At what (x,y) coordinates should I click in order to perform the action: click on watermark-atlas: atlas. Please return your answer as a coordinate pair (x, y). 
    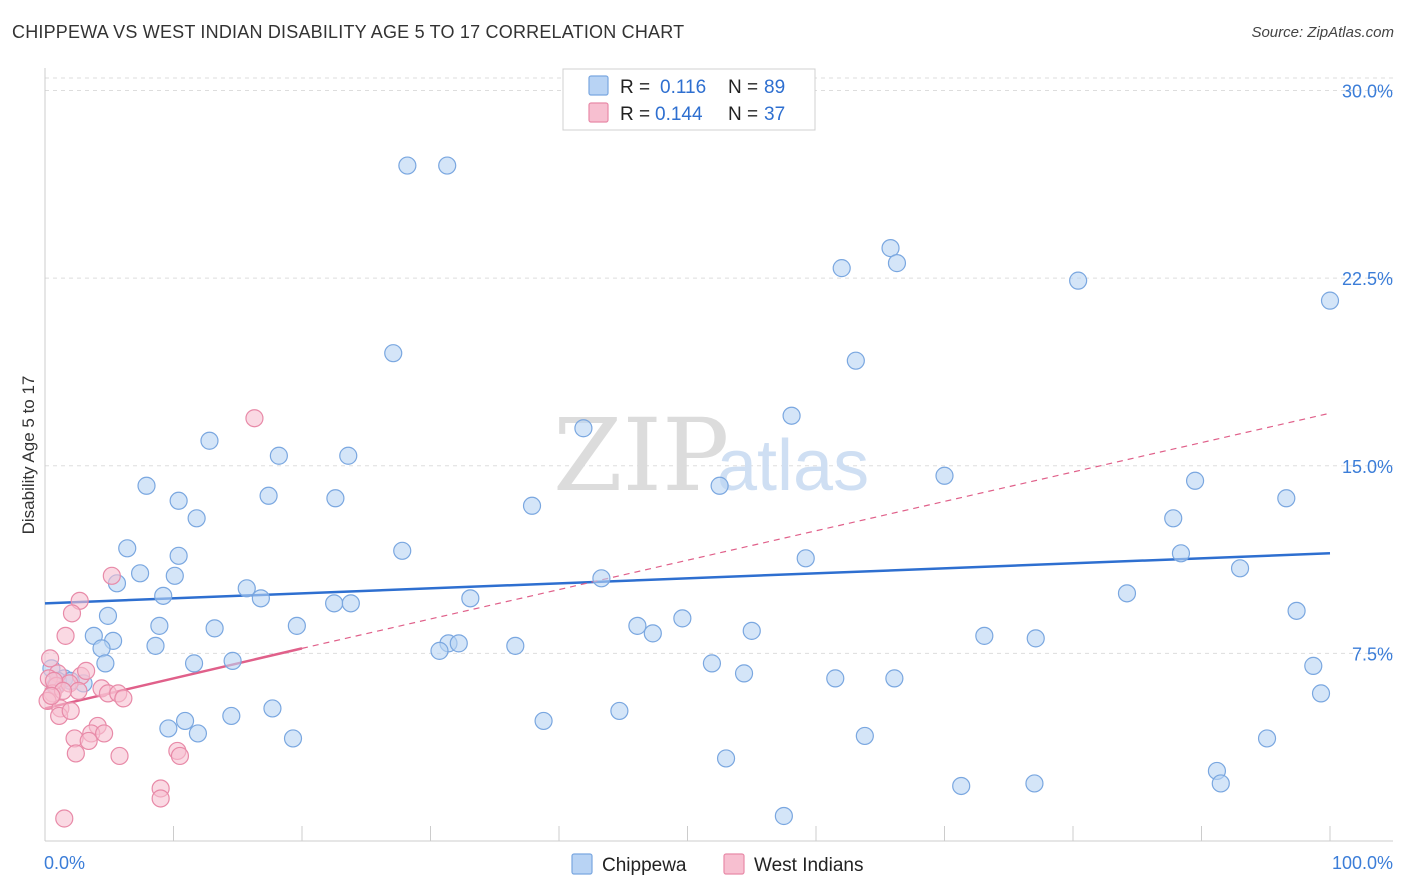
    Looking at the image, I should click on (793, 466).